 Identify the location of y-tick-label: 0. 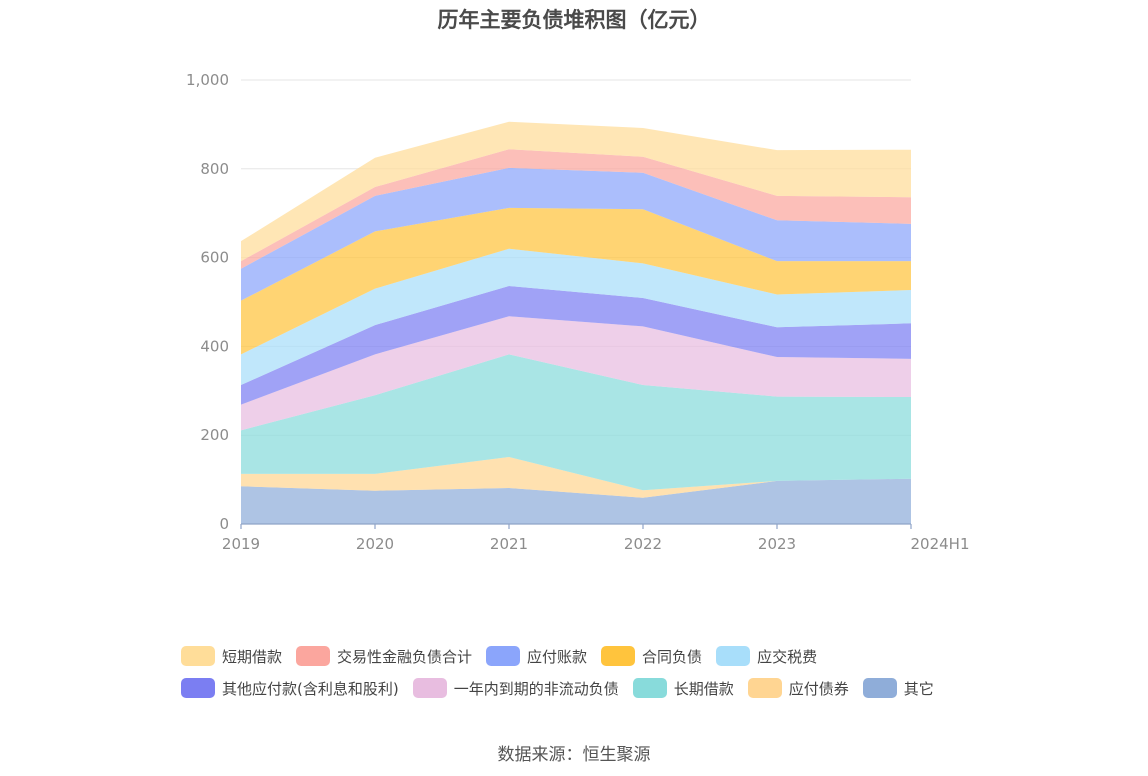
(224, 524).